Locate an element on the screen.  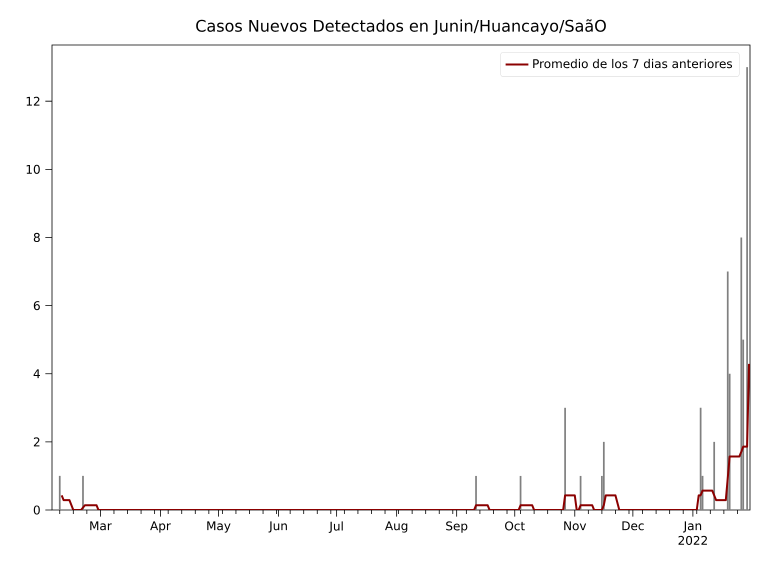
x-tick-label: Dec is located at coordinates (633, 525).